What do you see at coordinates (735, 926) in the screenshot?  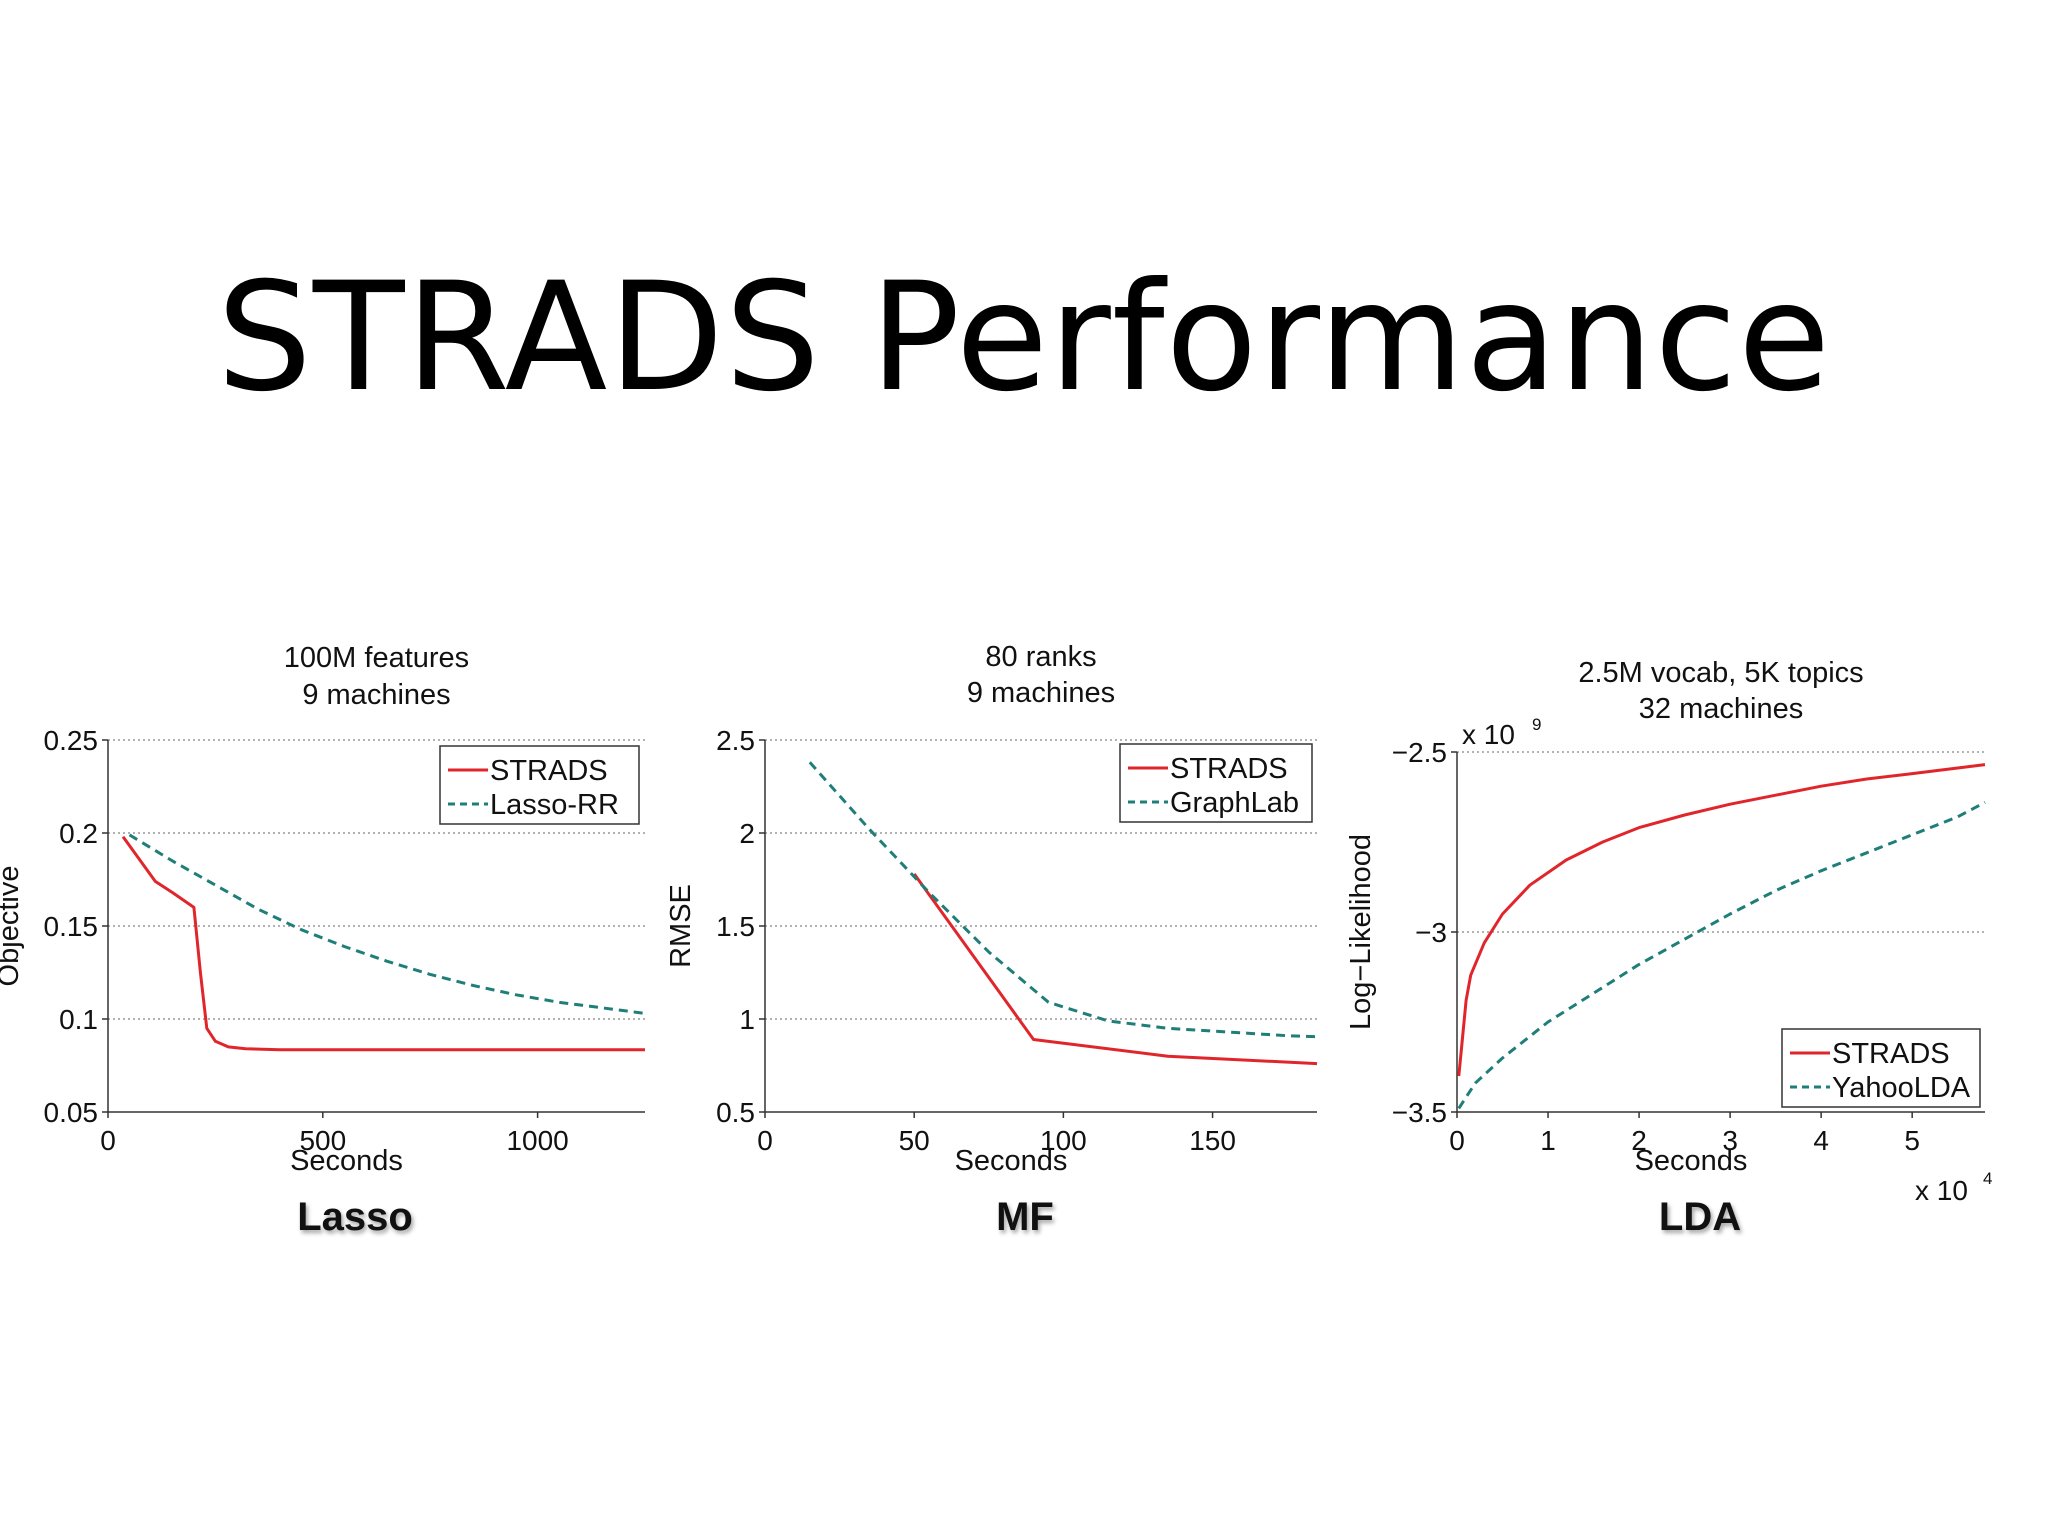 I see `y-tick-label: 1.5` at bounding box center [735, 926].